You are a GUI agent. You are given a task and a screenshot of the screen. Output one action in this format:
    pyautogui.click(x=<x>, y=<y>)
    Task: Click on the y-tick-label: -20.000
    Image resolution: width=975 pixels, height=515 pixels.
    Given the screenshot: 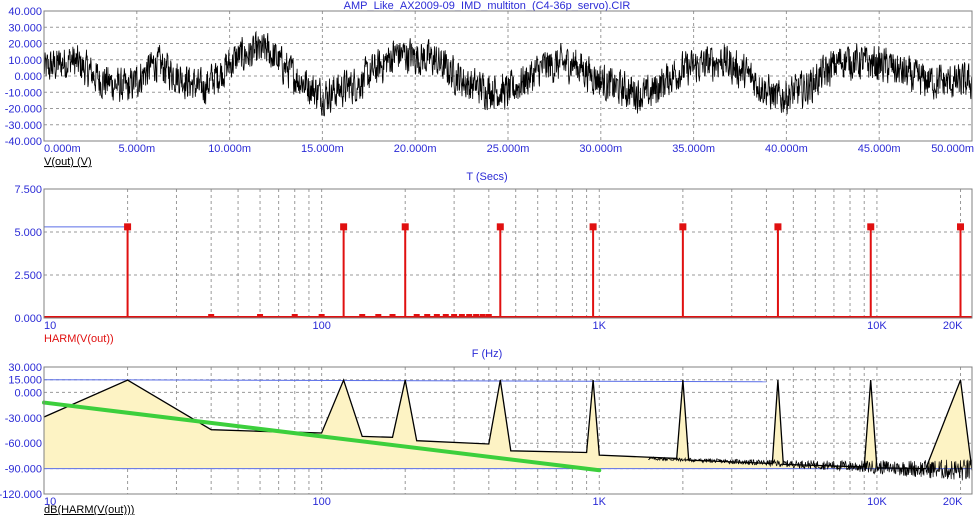 What is the action you would take?
    pyautogui.click(x=23, y=110)
    